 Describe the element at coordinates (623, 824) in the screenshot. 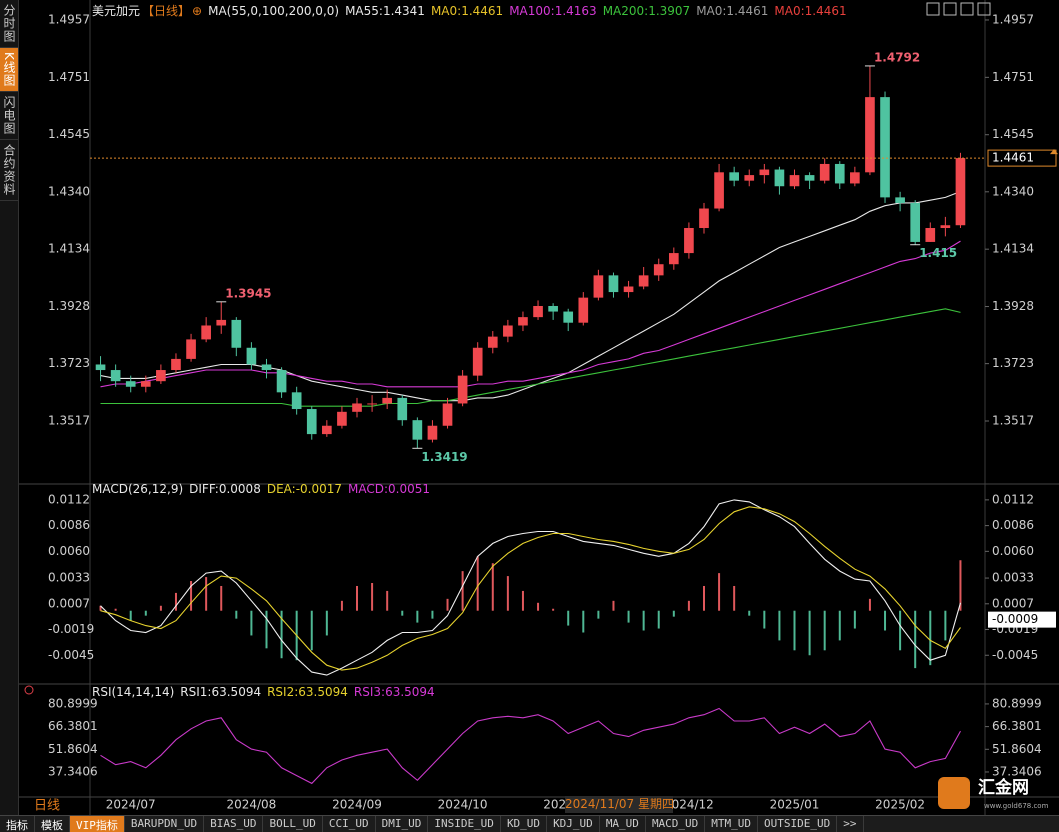

I see `indicator-tab: MA_UD` at that location.